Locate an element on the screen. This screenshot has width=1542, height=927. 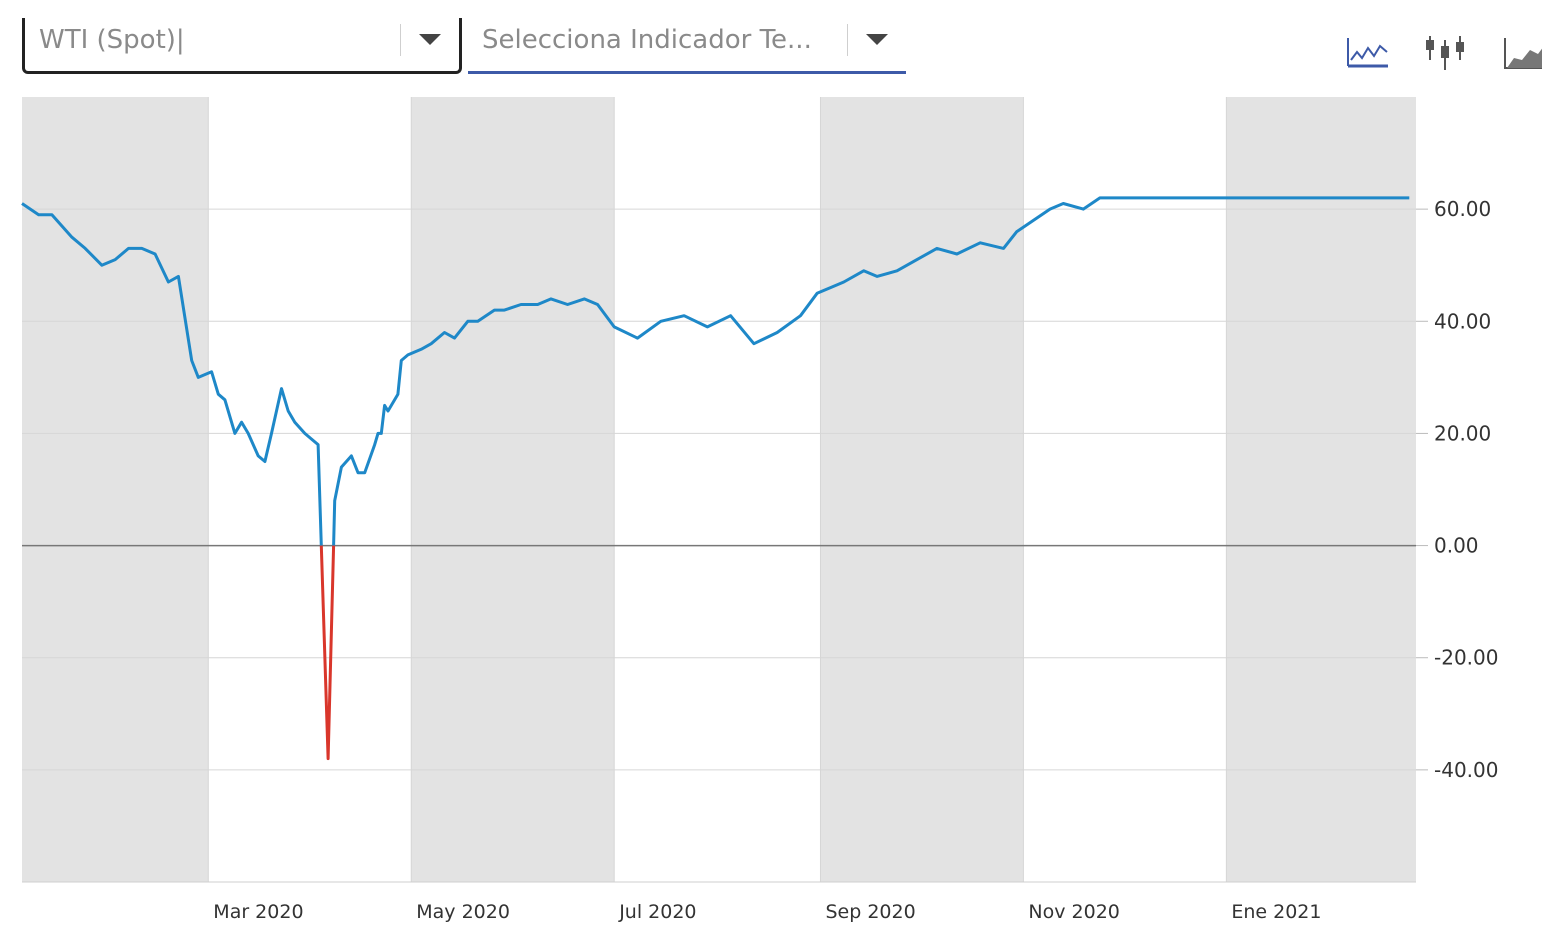
price-line-negative is located at coordinates (327, 653).